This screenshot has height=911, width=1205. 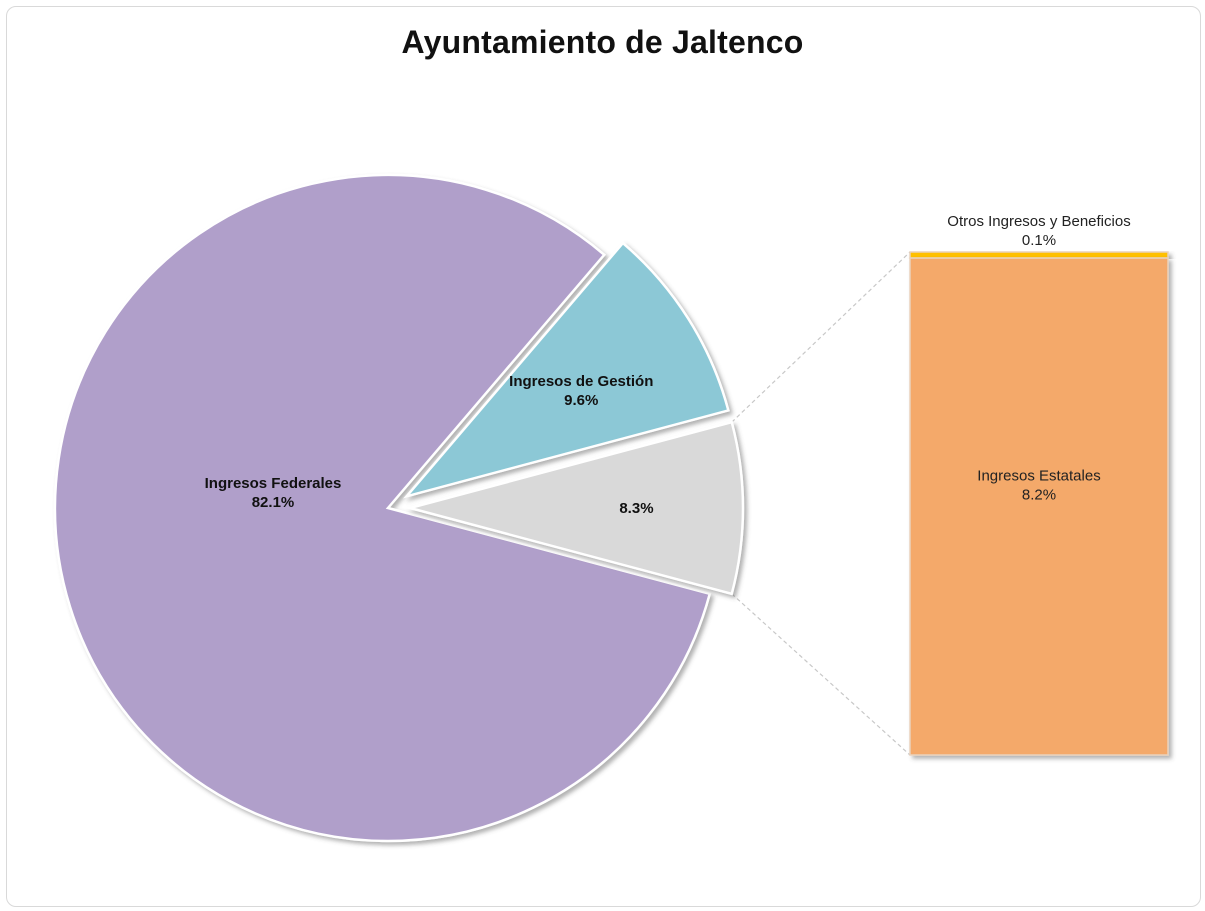 I want to click on slice-label-ingresos-federales: Ingresos Federales, so click(x=273, y=483).